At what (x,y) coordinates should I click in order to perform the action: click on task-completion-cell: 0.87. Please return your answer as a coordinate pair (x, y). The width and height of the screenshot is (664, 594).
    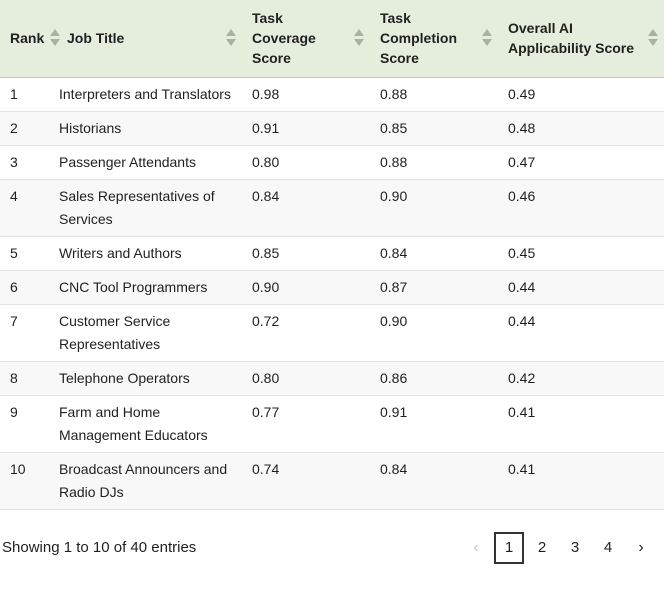
    Looking at the image, I should click on (434, 287).